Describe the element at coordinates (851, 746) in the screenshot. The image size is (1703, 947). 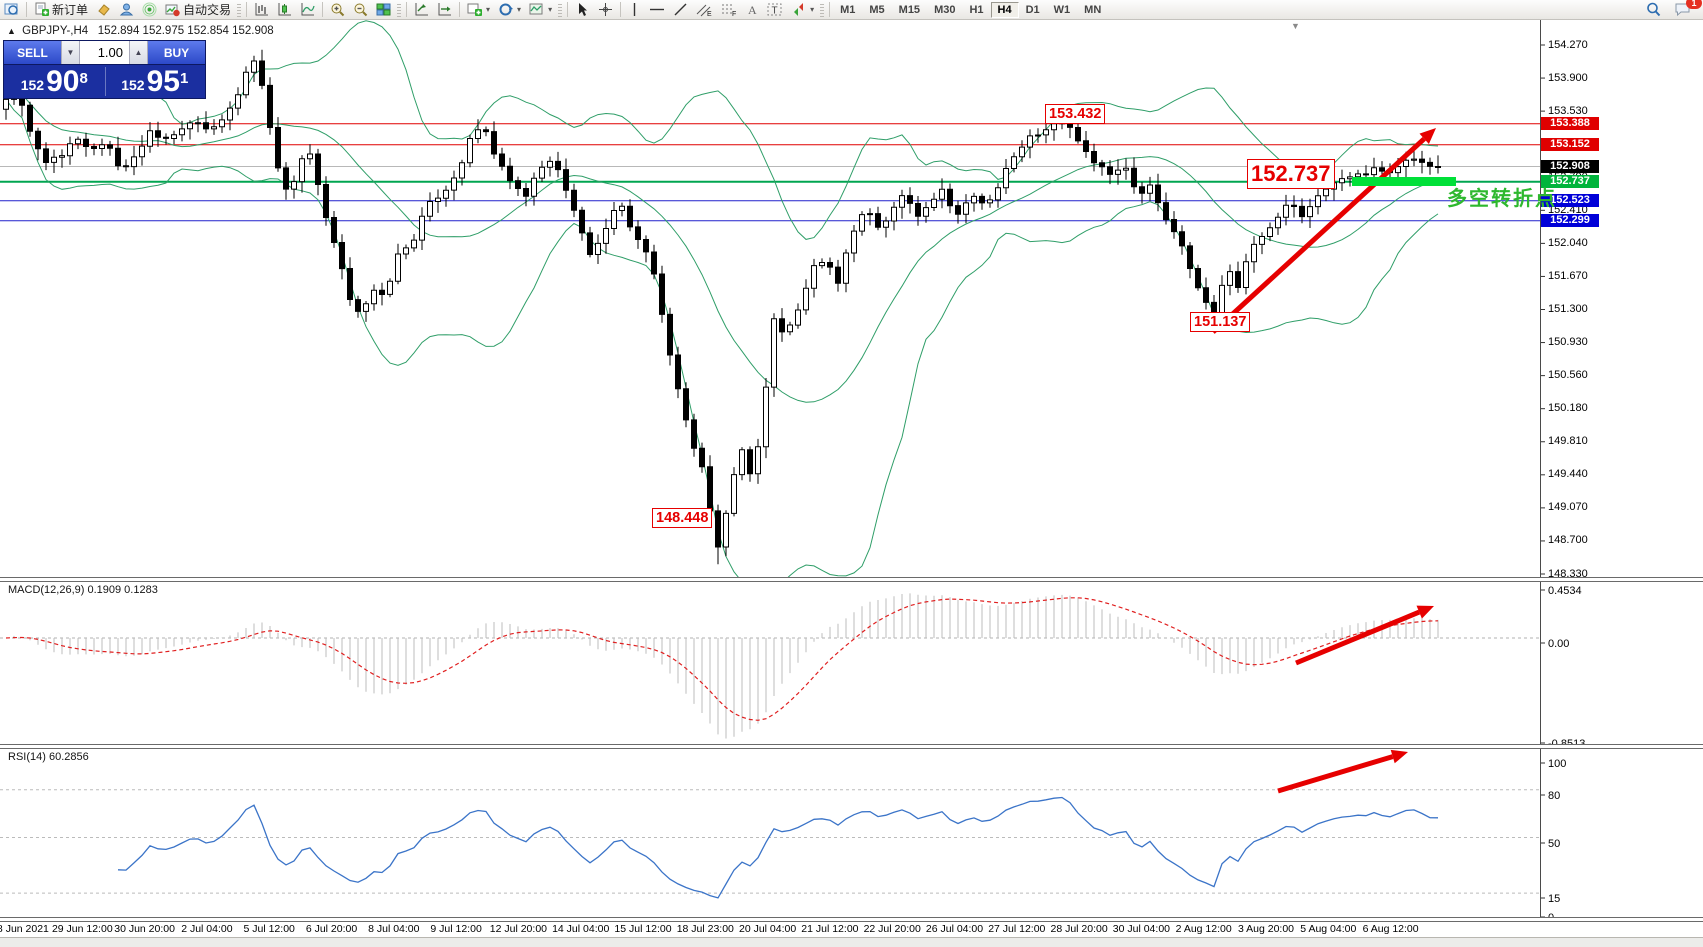
I see `rsi-panel-separator` at that location.